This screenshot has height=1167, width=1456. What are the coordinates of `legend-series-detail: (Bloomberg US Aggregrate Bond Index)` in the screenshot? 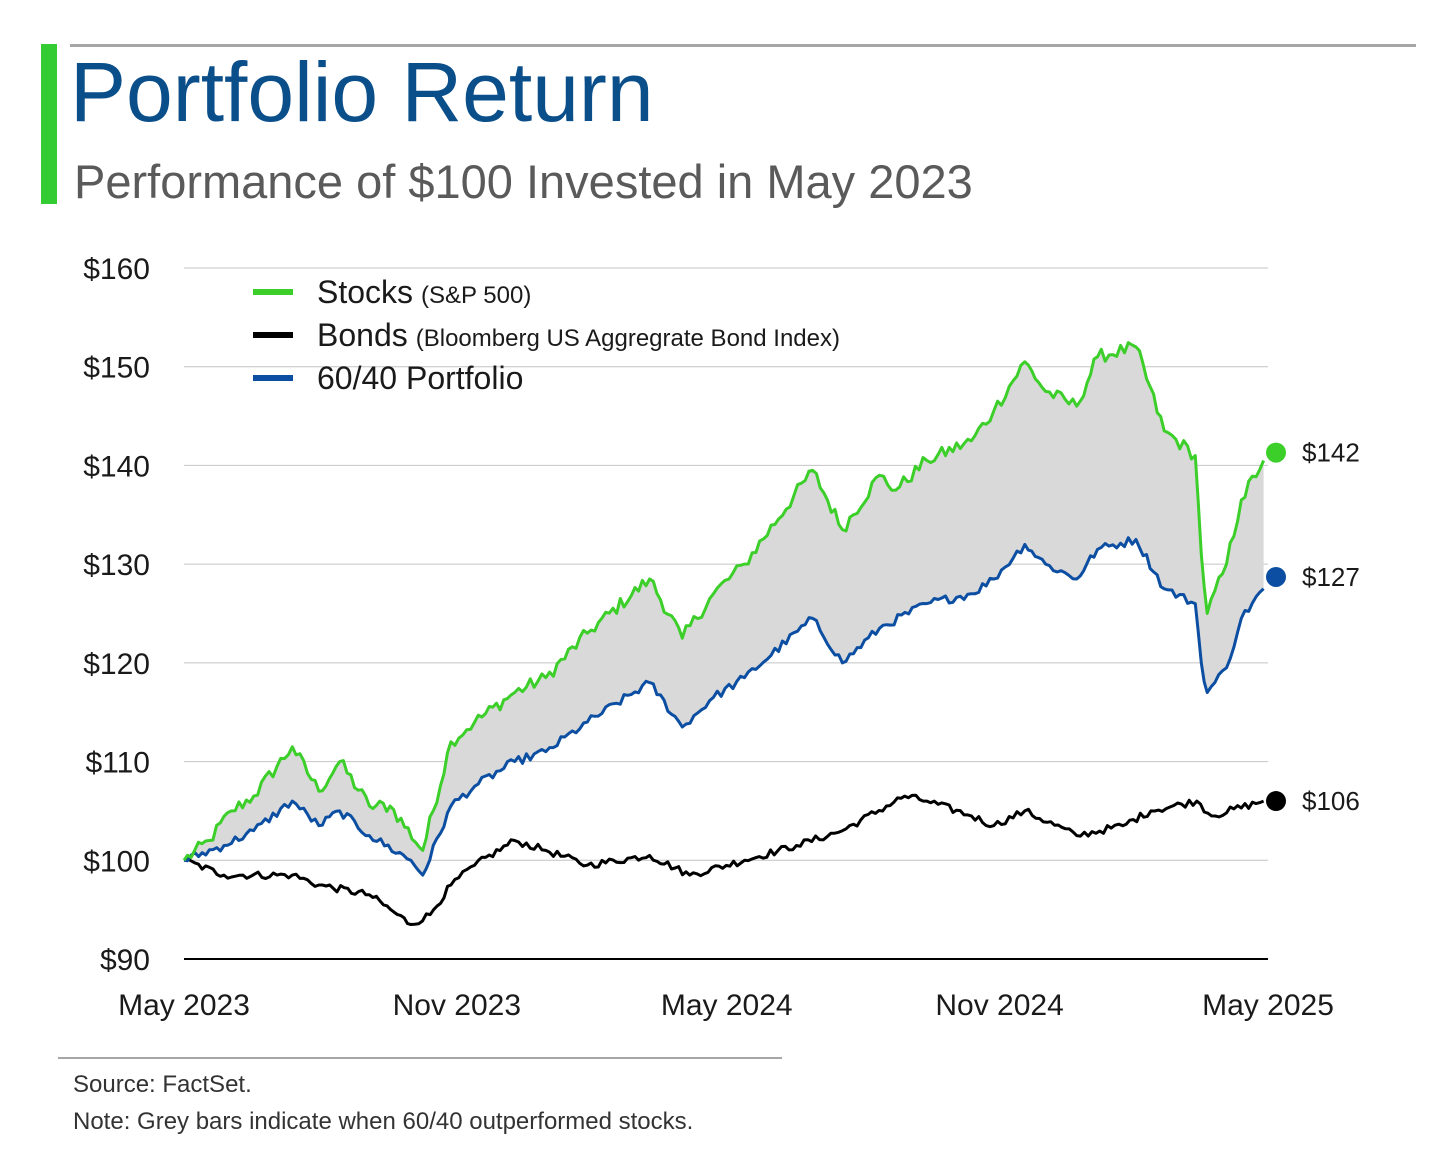 It's located at (628, 338).